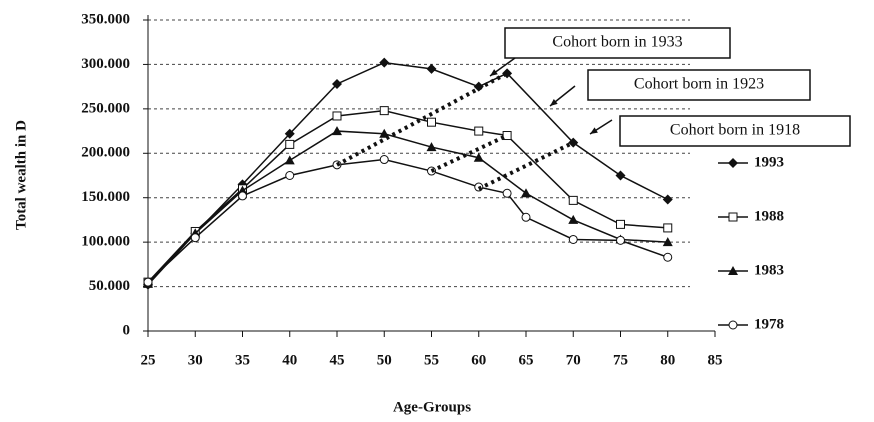  I want to click on x-tick-label: 55, so click(431, 360).